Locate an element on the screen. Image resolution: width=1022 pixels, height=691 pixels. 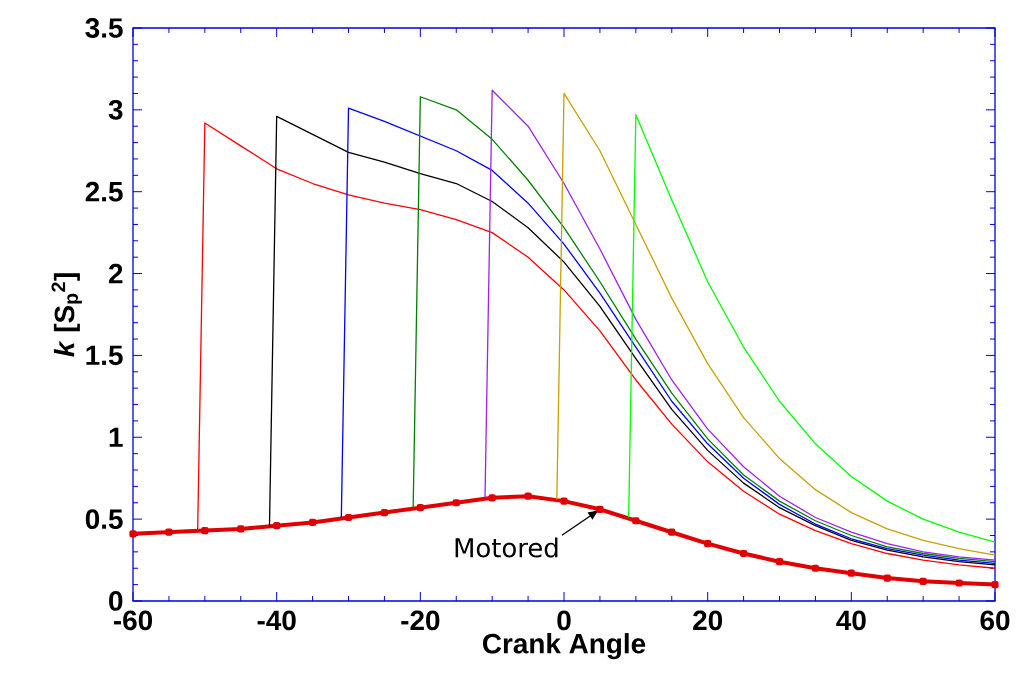
x-tick-label: -20 is located at coordinates (420, 620).